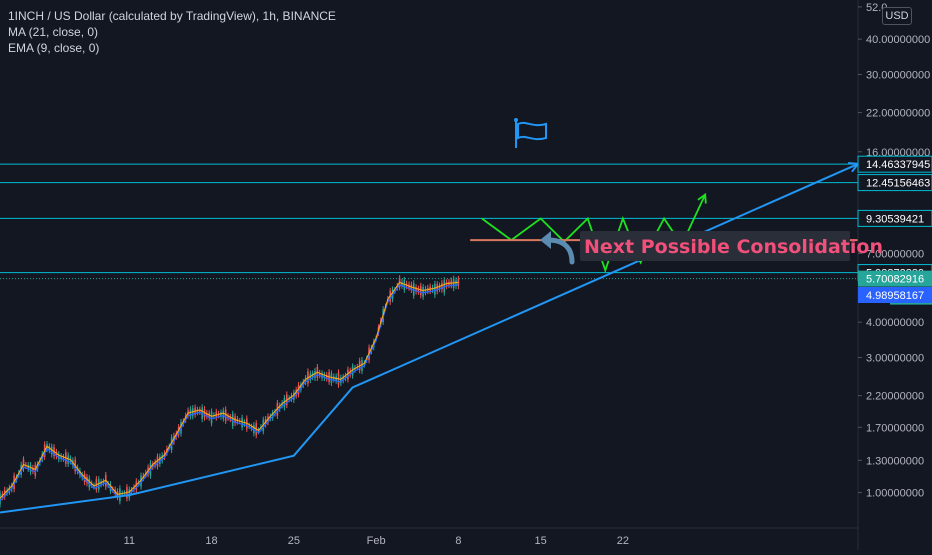  I want to click on ma-price-label: 4.98958167, so click(895, 296).